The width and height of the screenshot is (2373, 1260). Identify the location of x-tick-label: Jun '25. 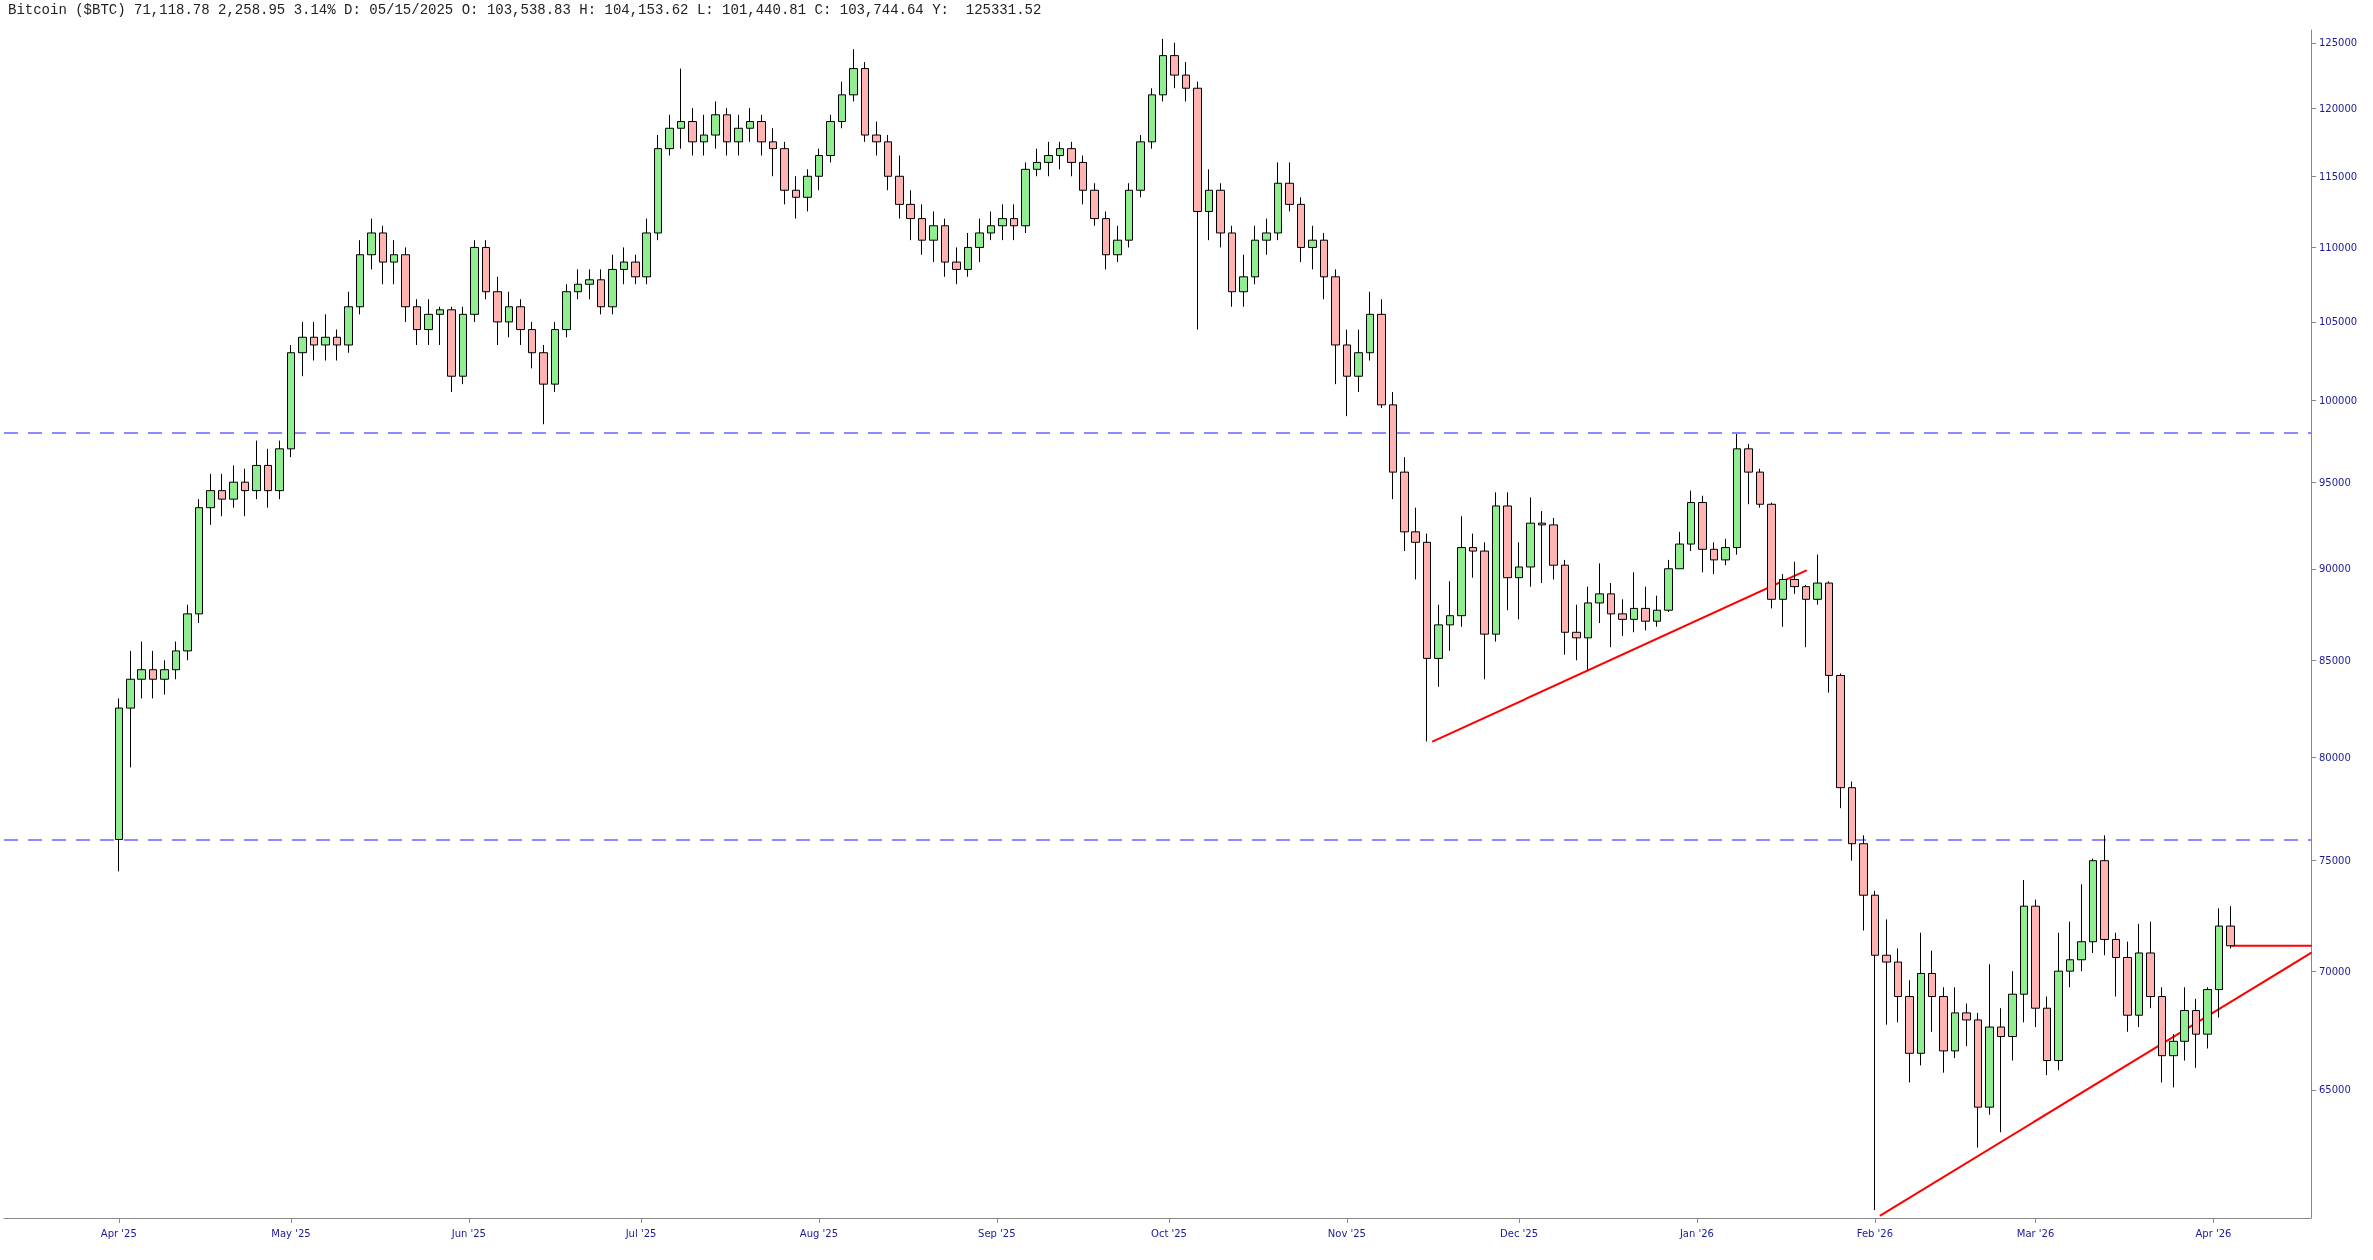
(468, 1233).